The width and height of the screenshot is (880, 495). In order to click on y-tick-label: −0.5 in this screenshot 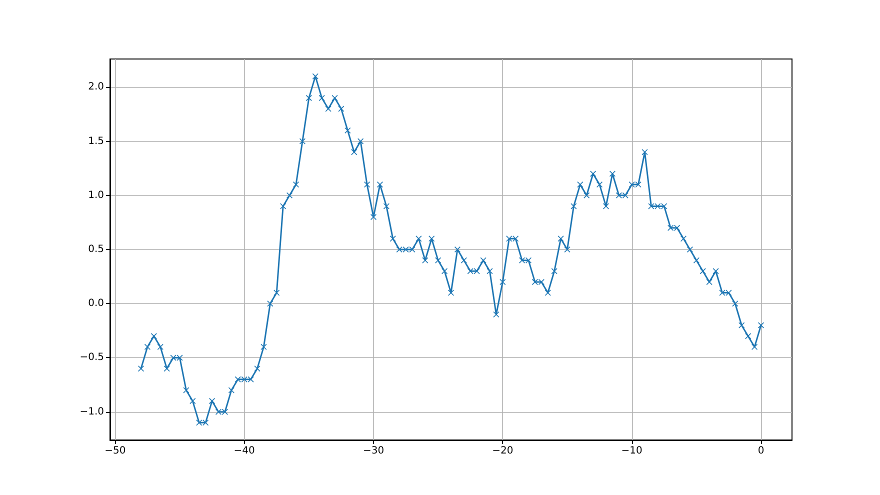, I will do `click(92, 358)`.